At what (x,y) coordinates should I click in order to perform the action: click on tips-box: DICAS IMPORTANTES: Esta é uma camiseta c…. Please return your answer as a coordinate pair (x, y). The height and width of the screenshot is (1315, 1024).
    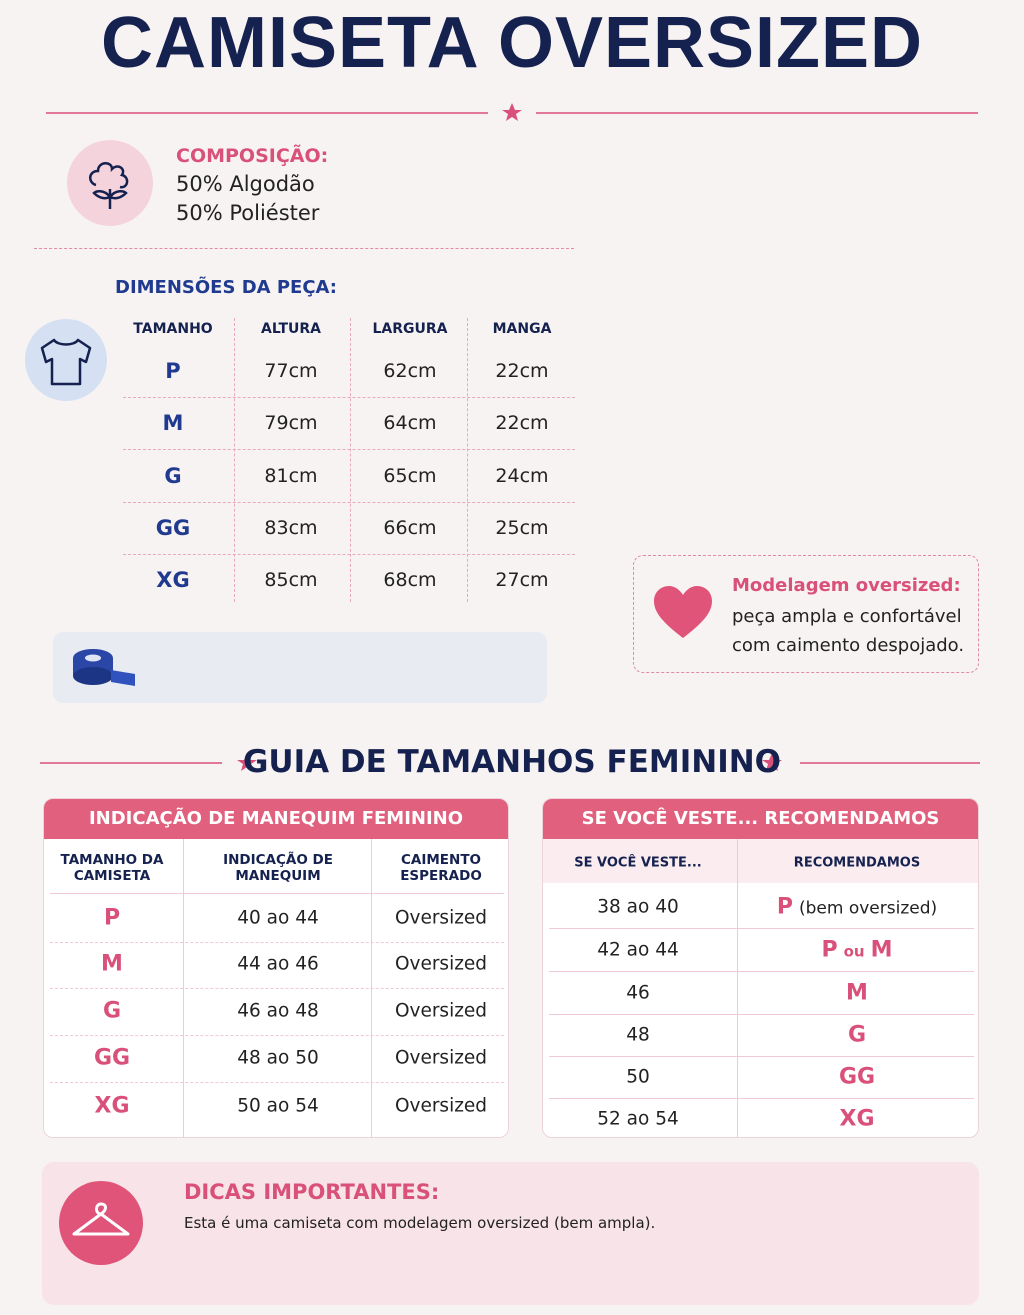
    Looking at the image, I should click on (510, 1233).